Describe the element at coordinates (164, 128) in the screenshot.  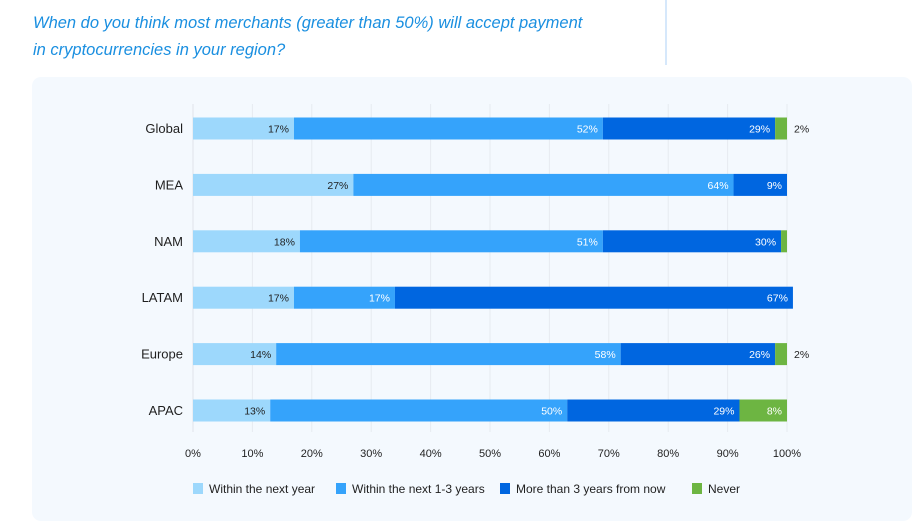
I see `category-label: Global` at that location.